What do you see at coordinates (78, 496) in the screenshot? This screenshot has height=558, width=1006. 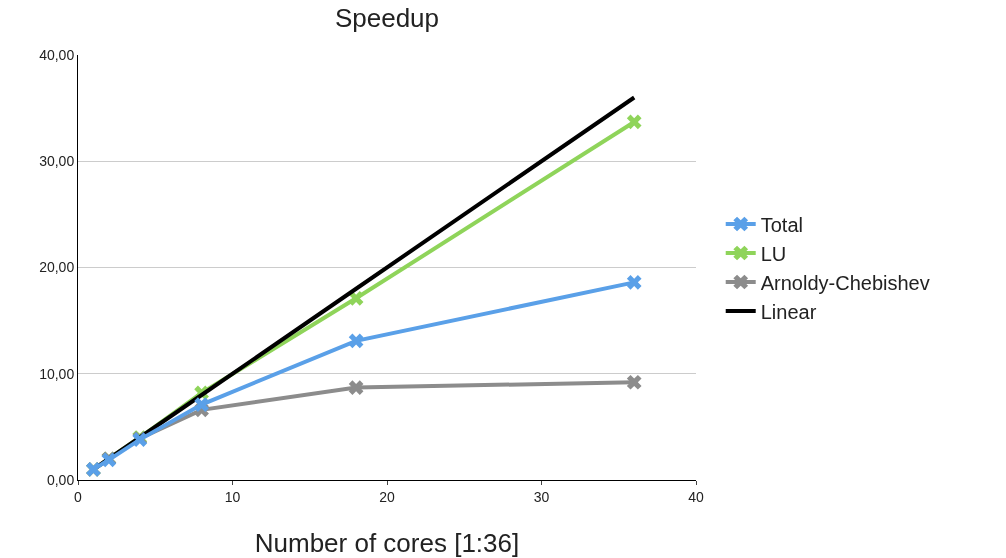 I see `x-tick-label: 0` at bounding box center [78, 496].